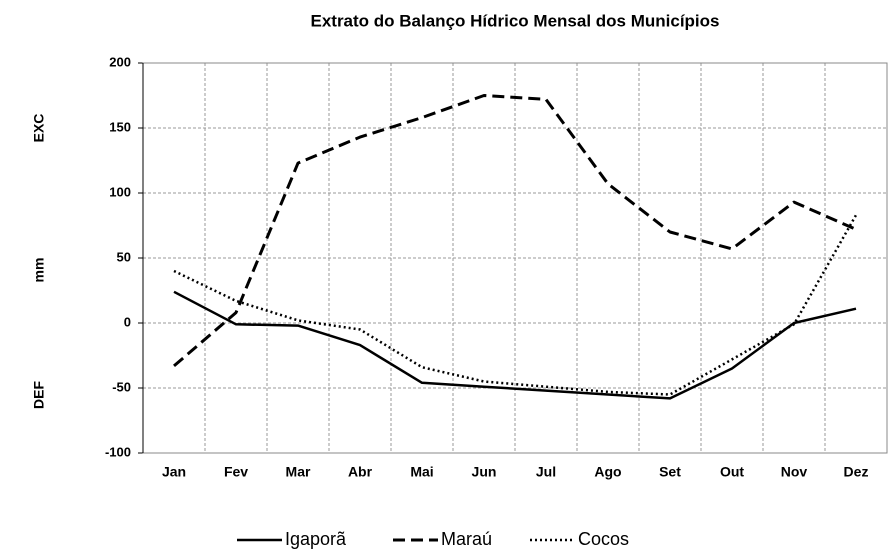 The image size is (890, 549). I want to click on x-tick-label: Jan, so click(174, 472).